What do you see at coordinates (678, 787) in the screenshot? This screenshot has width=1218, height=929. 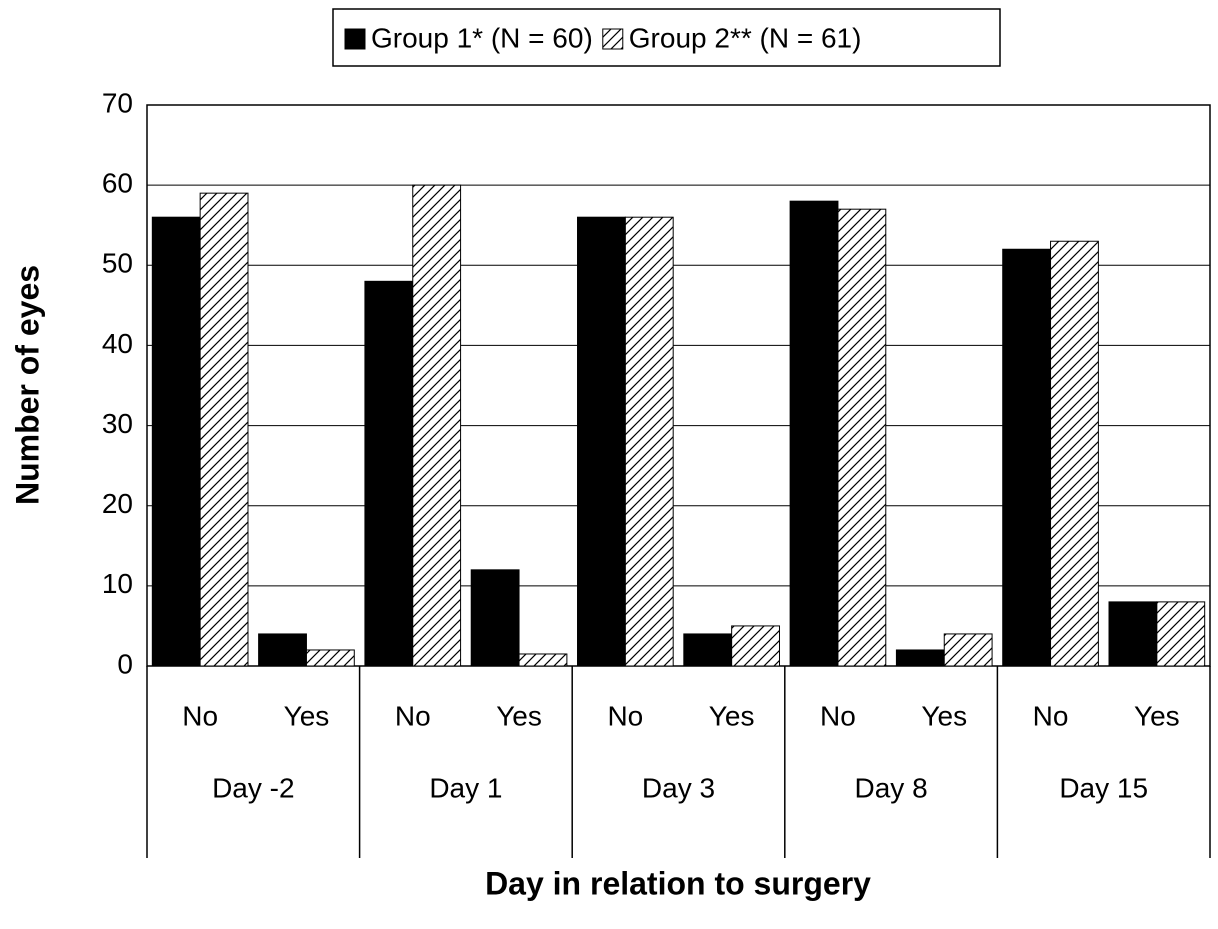 I see `group-label: Day 3` at bounding box center [678, 787].